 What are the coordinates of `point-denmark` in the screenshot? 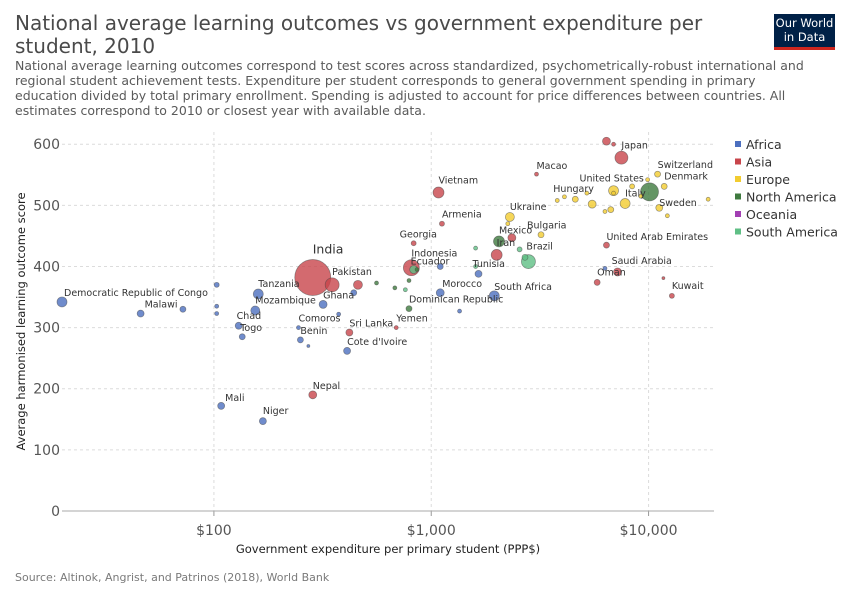 It's located at (664, 186).